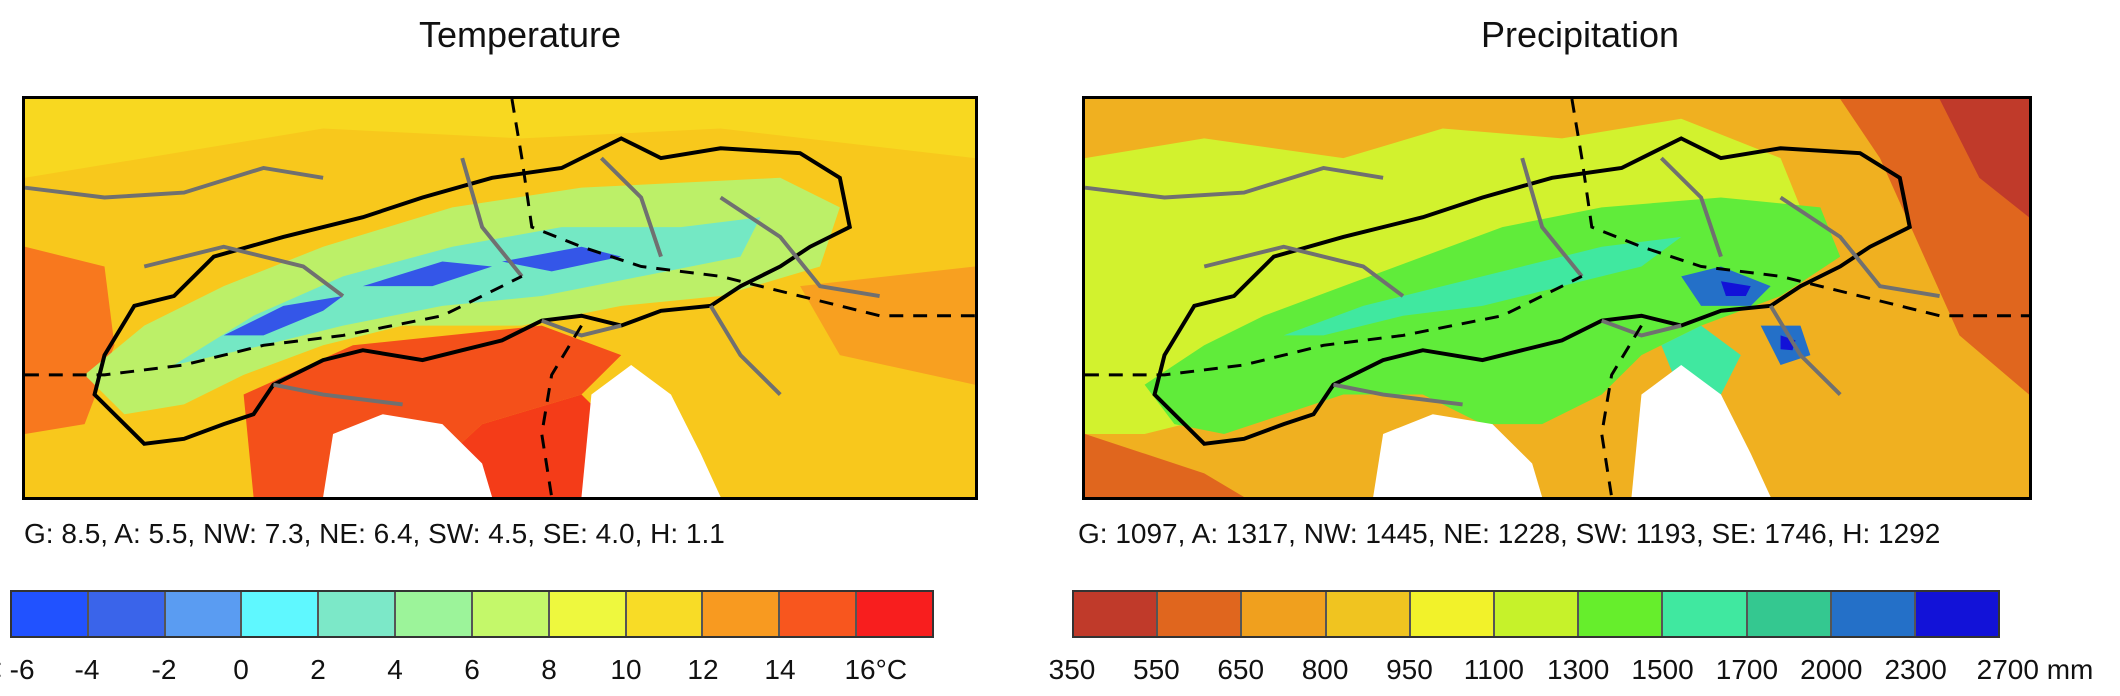 This screenshot has height=696, width=2120. Describe the element at coordinates (164, 669) in the screenshot. I see `temperature-colorbar-tick-label: -2` at that location.